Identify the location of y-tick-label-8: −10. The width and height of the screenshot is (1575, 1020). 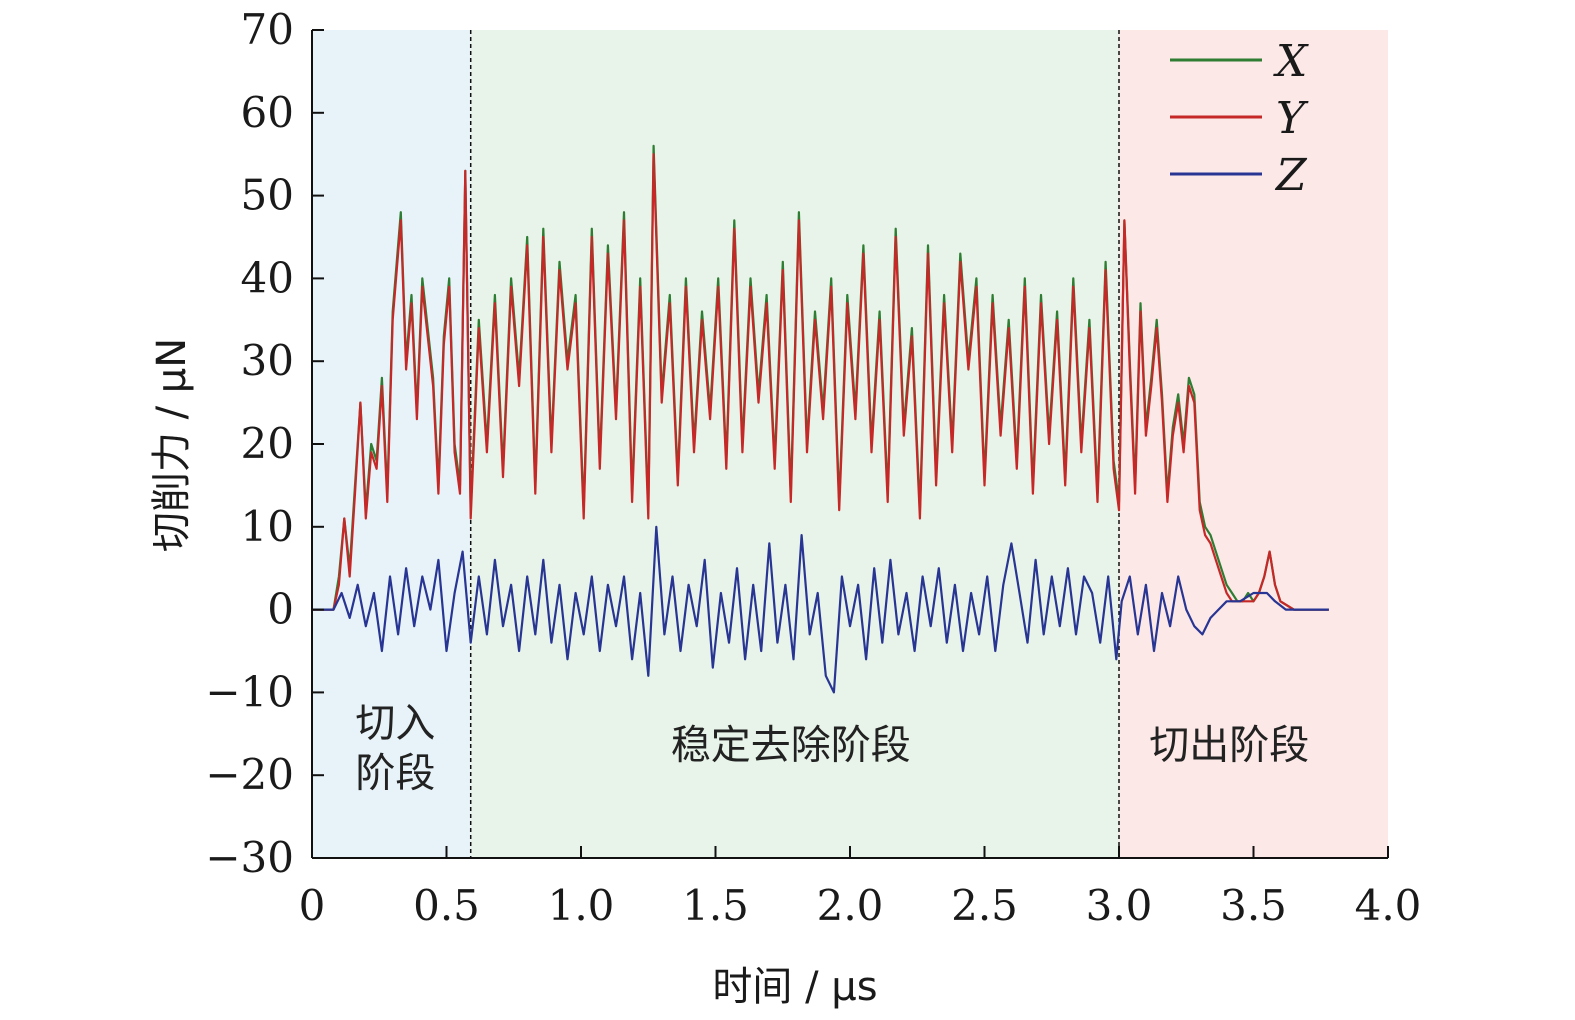
(249, 691).